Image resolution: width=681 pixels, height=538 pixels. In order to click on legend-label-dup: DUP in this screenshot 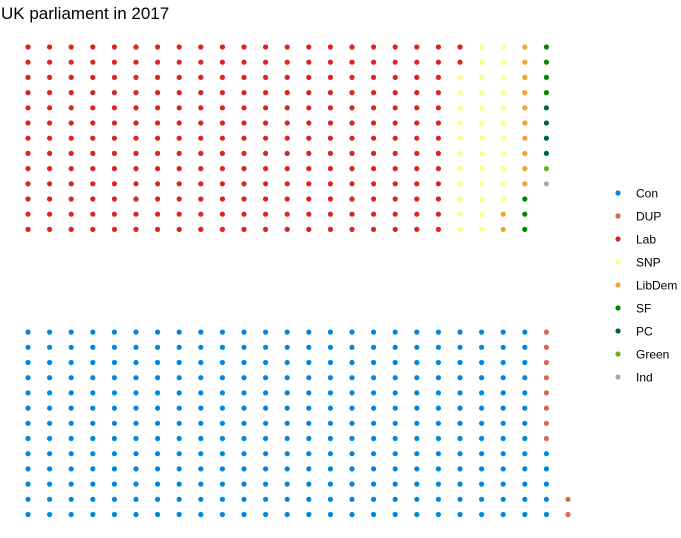, I will do `click(648, 217)`.